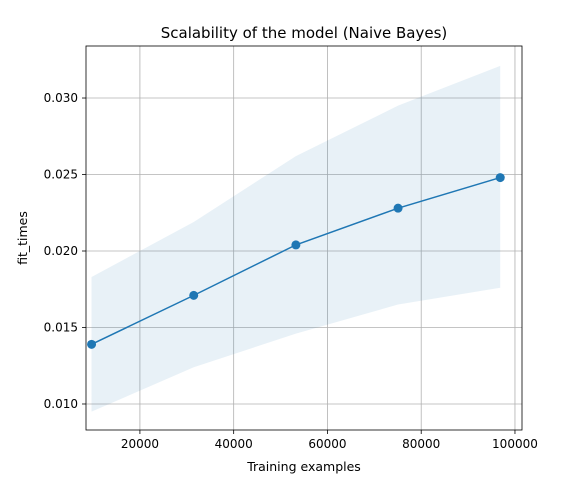 The image size is (562, 500). I want to click on y-axis-ticks: 0.010 0.015 0.020 0.025 0.030, so click(65, 251).